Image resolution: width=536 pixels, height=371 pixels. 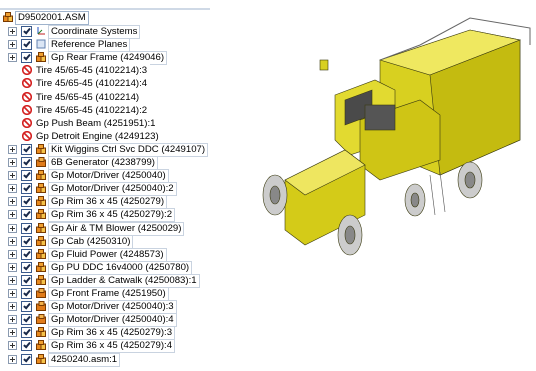 What do you see at coordinates (130, 97) in the screenshot?
I see `tree-row: Tire 45/65-45 (4102214)` at bounding box center [130, 97].